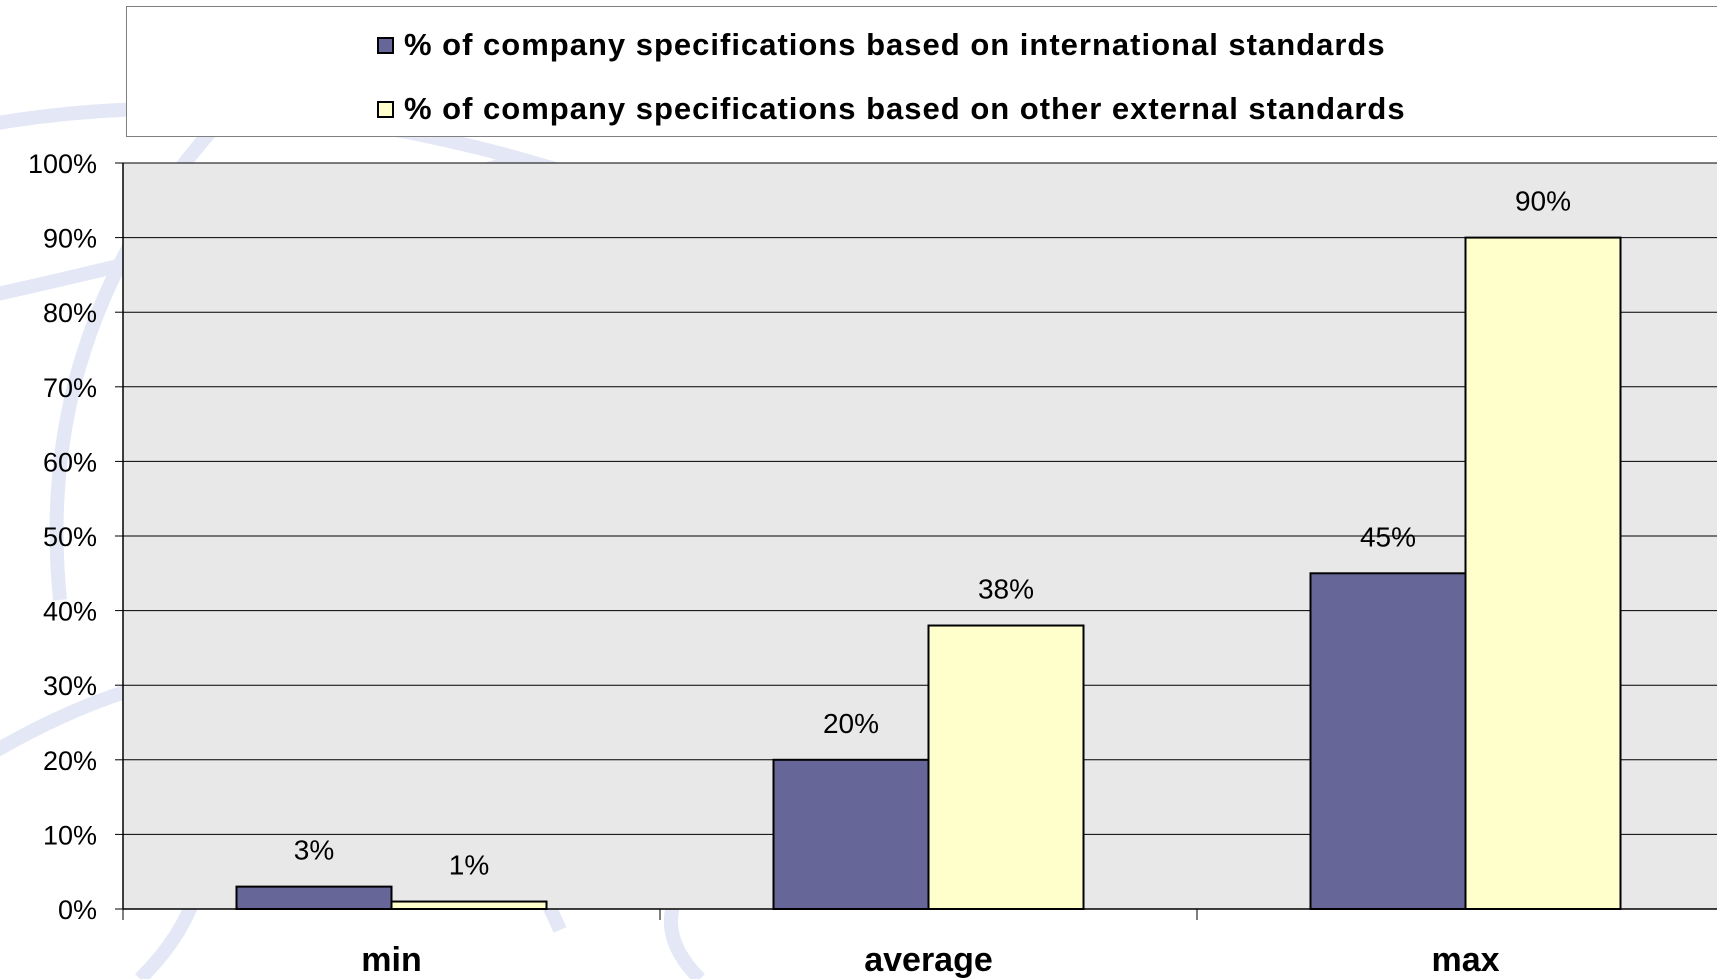 The height and width of the screenshot is (979, 1717). What do you see at coordinates (70, 537) in the screenshot?
I see `y-tick-label: 50%` at bounding box center [70, 537].